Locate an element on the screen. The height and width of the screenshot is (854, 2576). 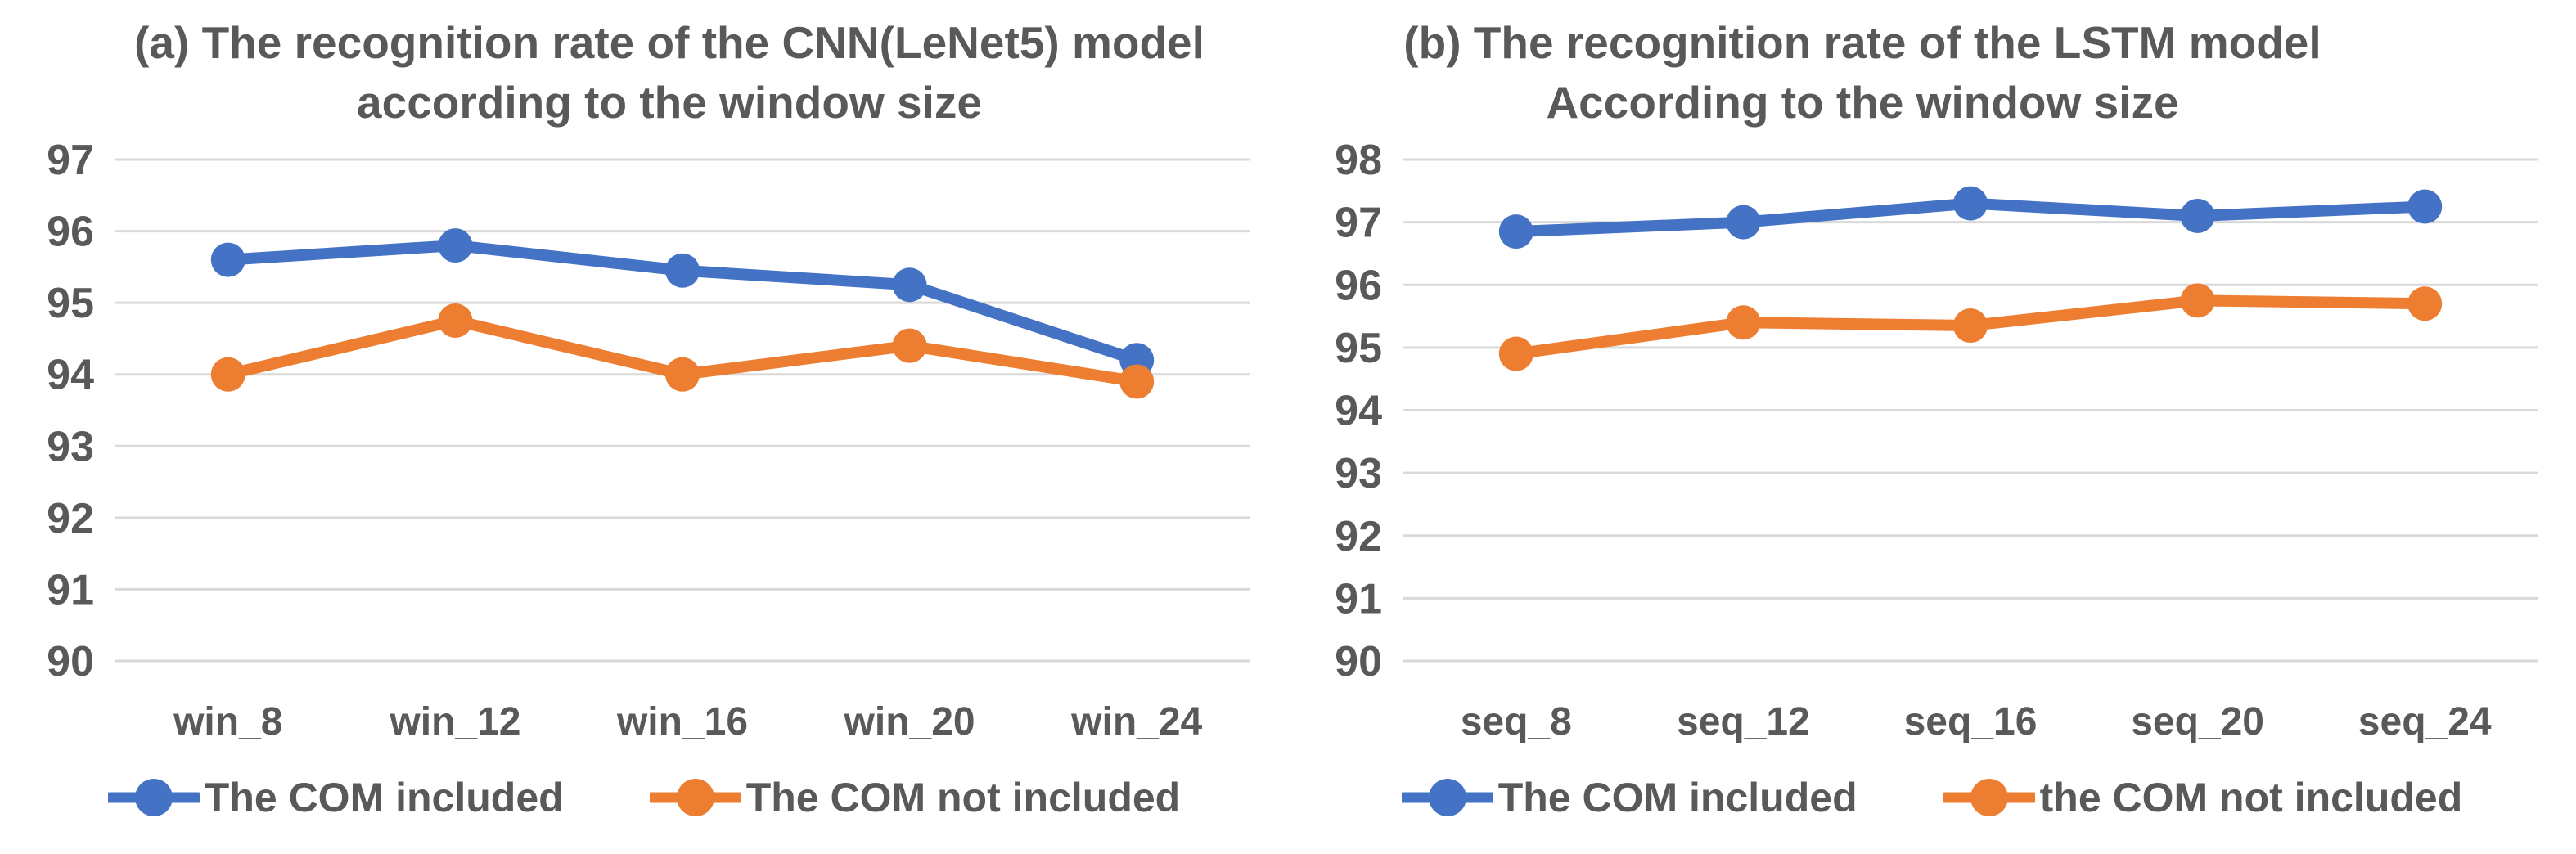
x-axis-category-label: seq_24 is located at coordinates (2425, 722).